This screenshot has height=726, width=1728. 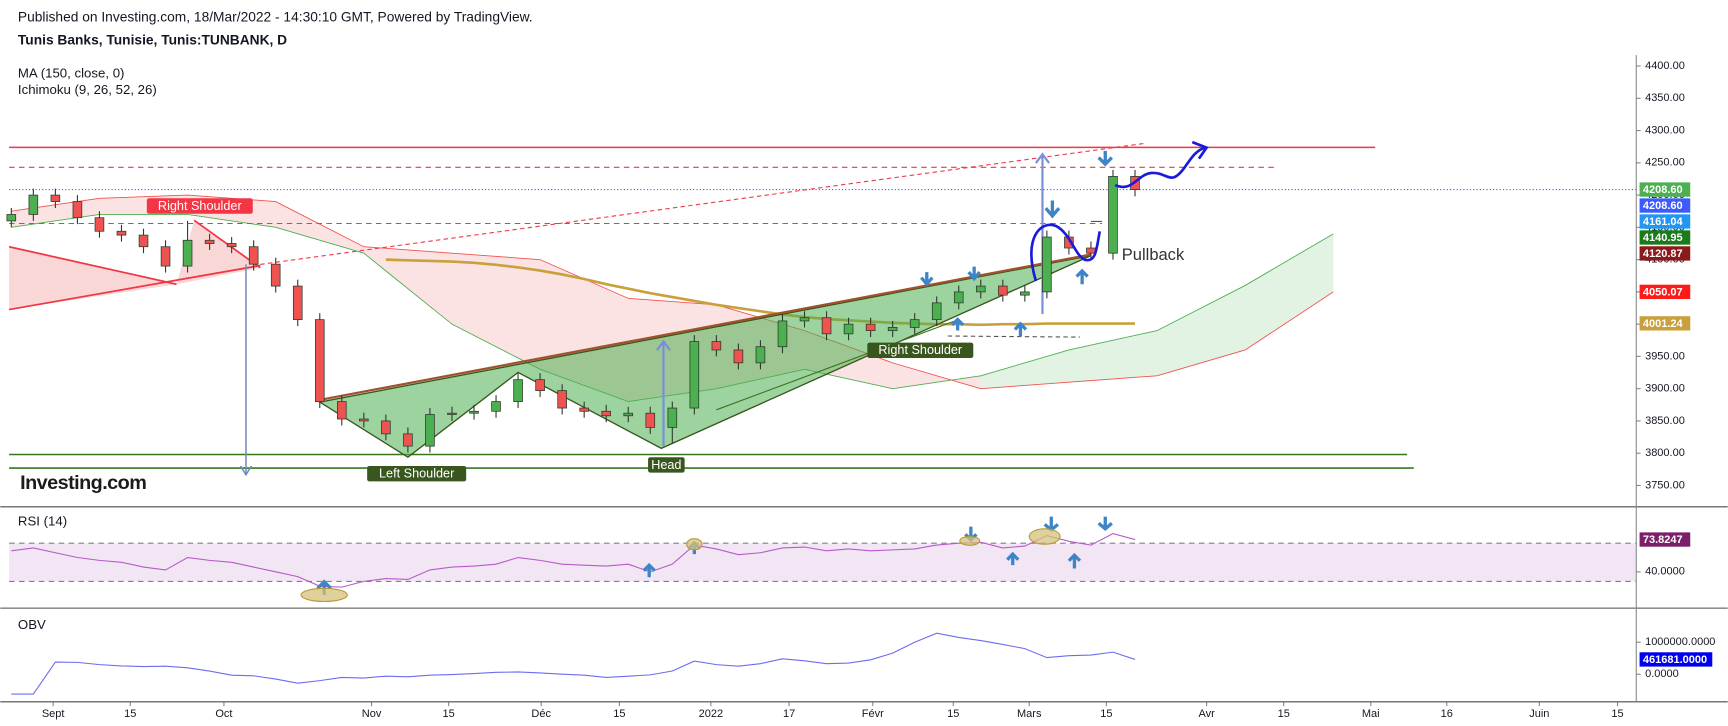 What do you see at coordinates (680, 565) in the screenshot?
I see `highlight-ellipses` at bounding box center [680, 565].